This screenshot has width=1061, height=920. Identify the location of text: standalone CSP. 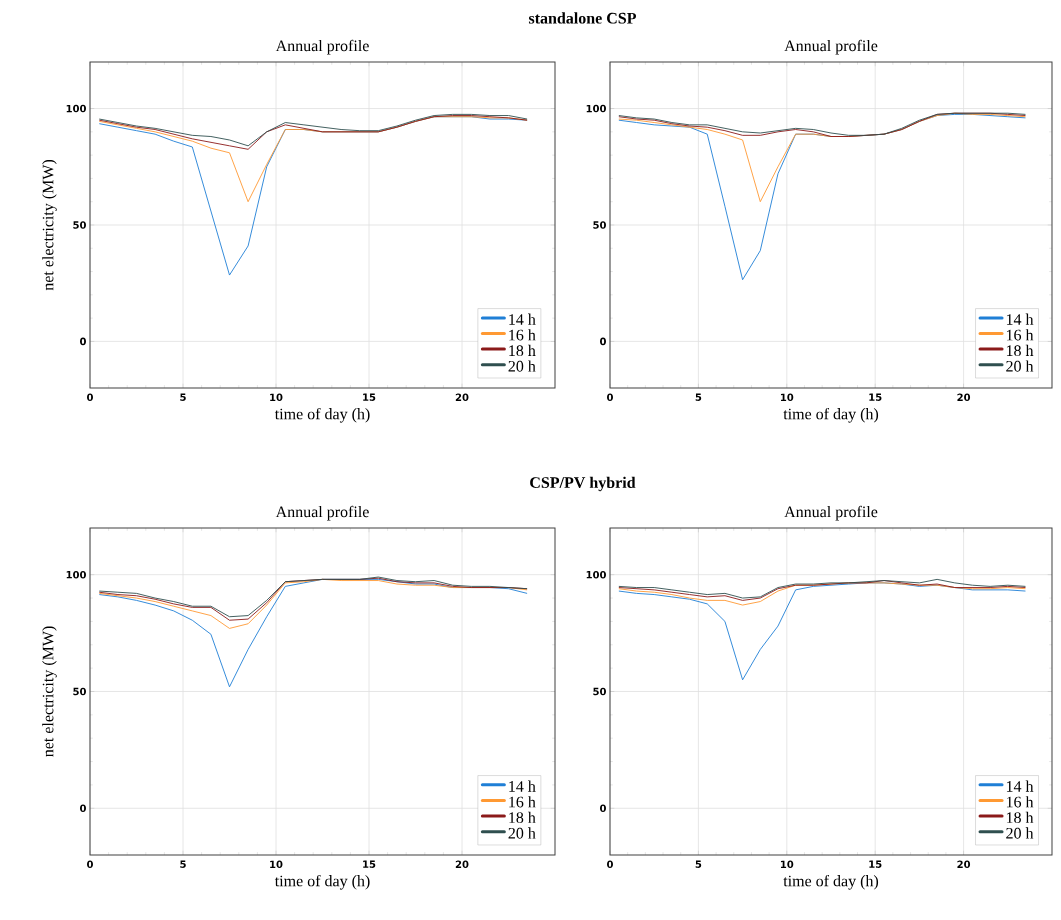
(582, 18).